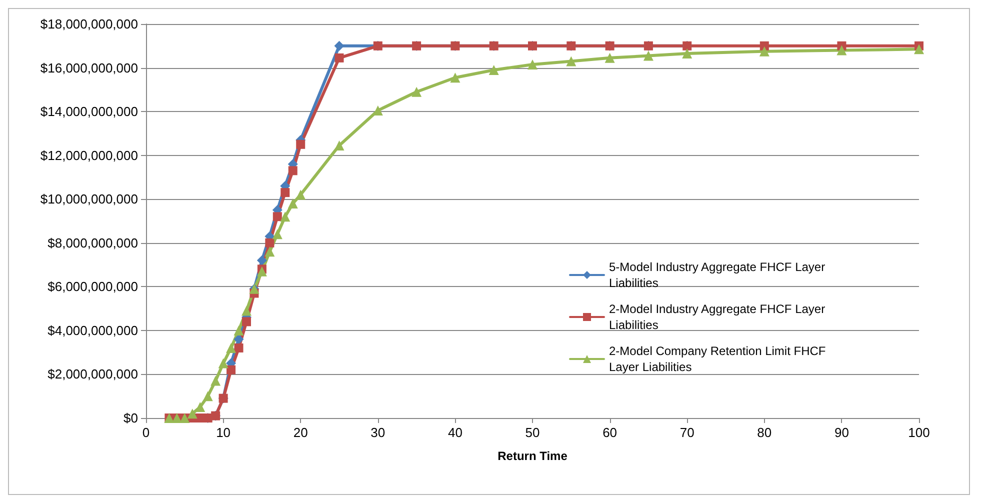 This screenshot has width=982, height=501. Describe the element at coordinates (719, 359) in the screenshot. I see `legend-label: 2-Model Company Retention Limit FHCF Layer Liabilities` at that location.